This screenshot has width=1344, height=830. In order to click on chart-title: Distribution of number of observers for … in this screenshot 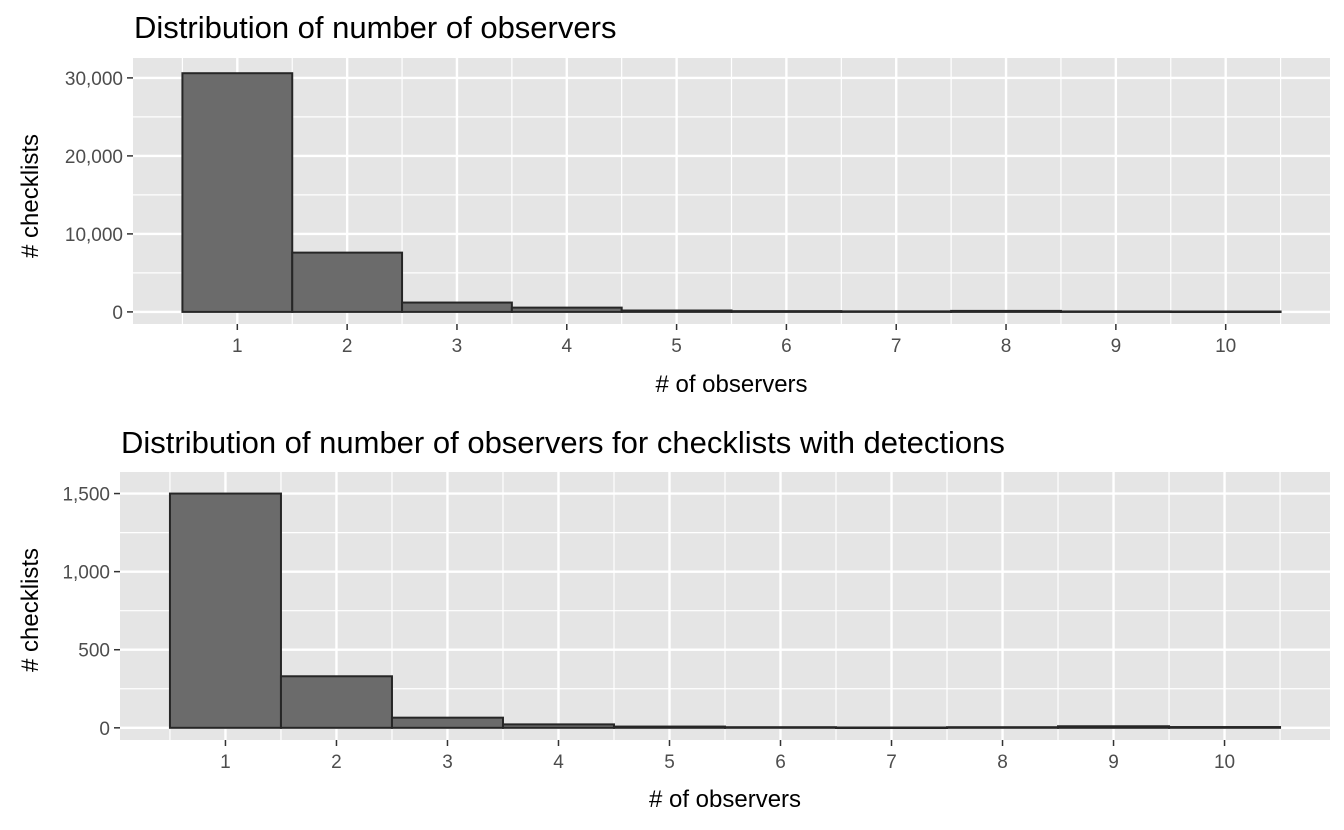, I will do `click(563, 442)`.